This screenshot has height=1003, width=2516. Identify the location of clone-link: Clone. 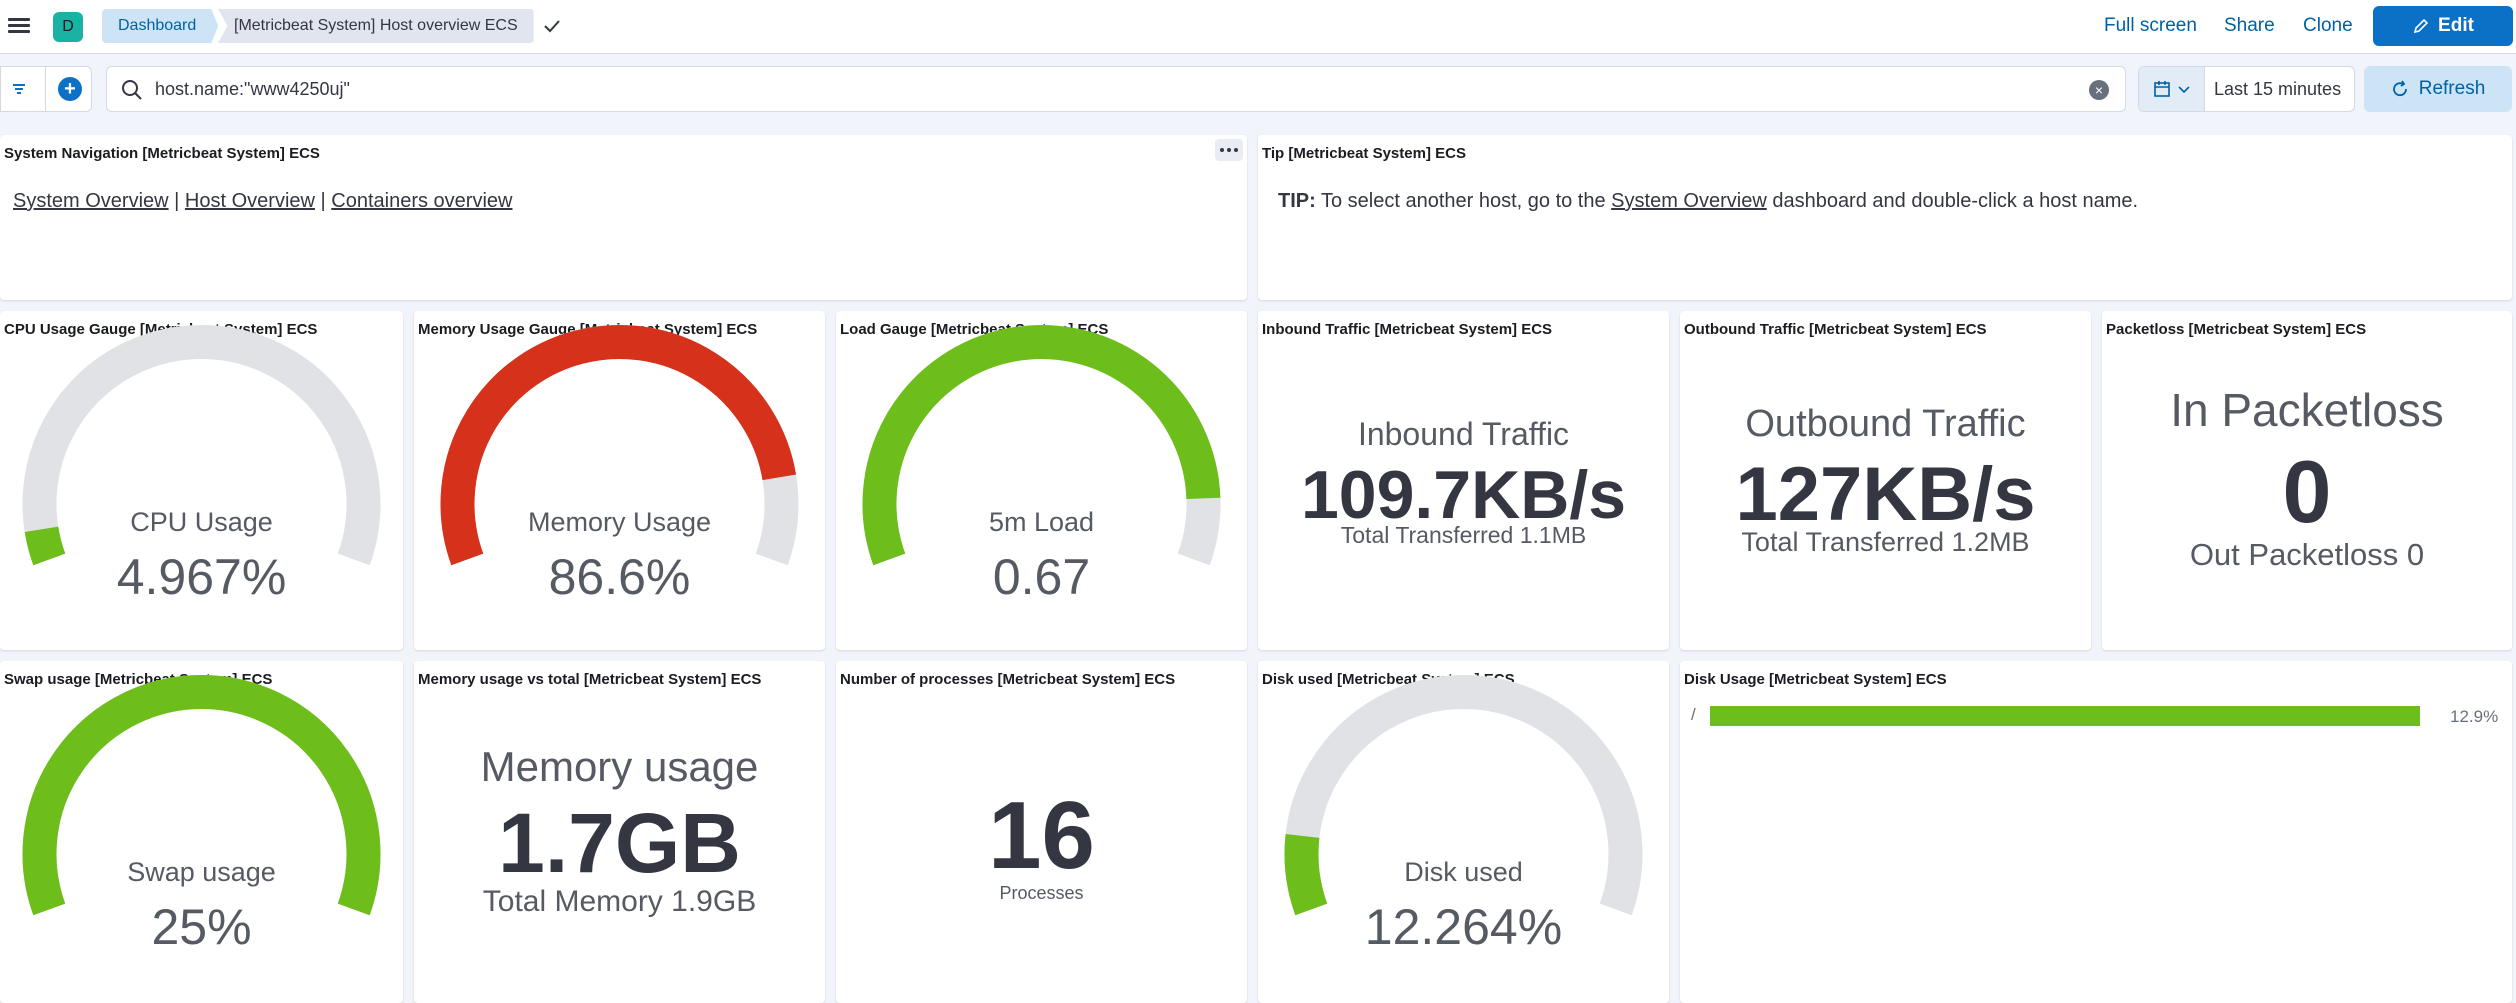
(2328, 25).